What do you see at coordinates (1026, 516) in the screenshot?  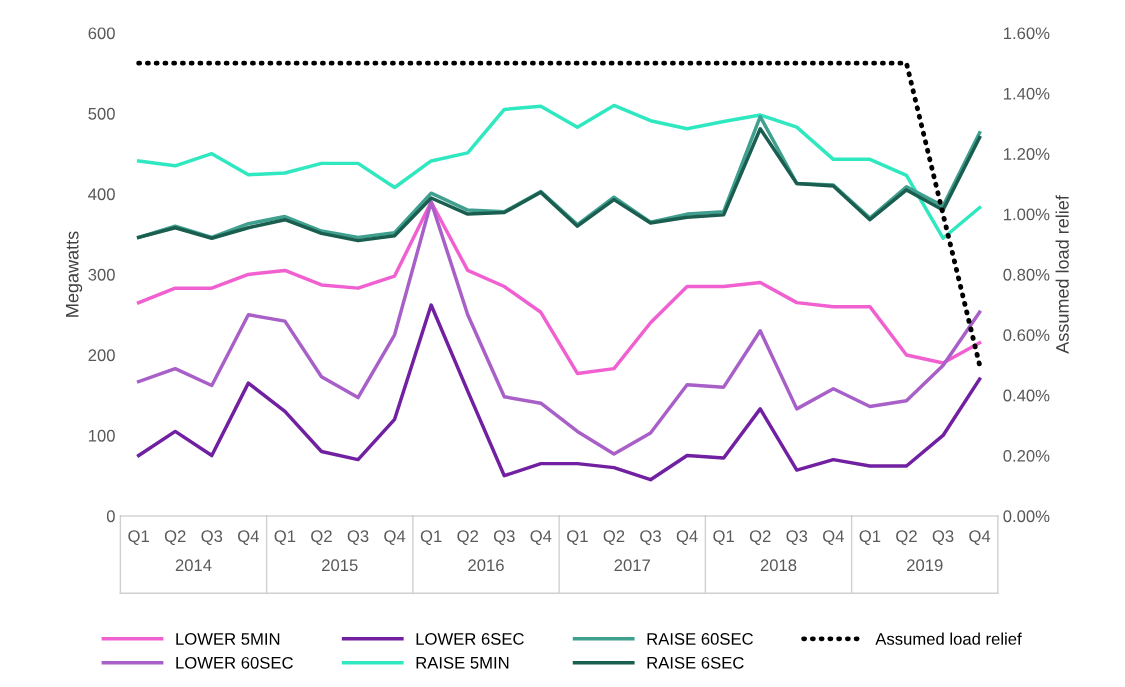 I see `y2-tick-label: 0.00%` at bounding box center [1026, 516].